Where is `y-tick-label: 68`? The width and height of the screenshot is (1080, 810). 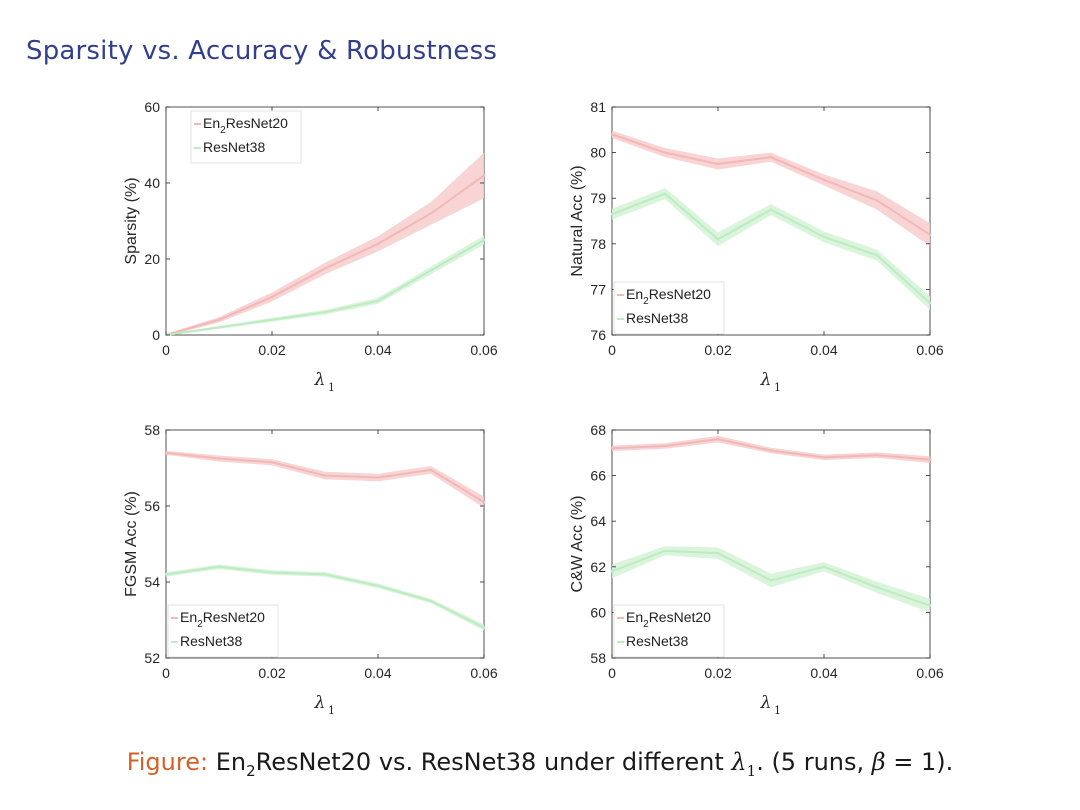 y-tick-label: 68 is located at coordinates (598, 430).